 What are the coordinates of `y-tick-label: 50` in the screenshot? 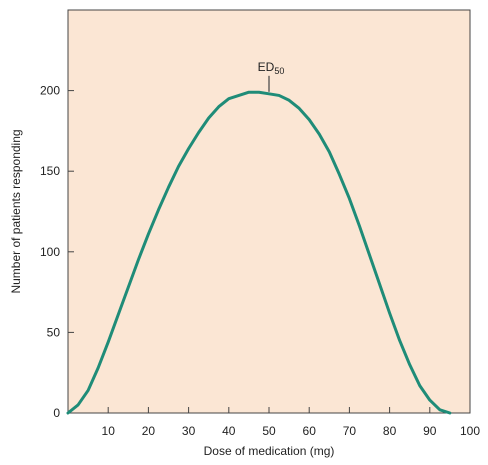 It's located at (54, 332).